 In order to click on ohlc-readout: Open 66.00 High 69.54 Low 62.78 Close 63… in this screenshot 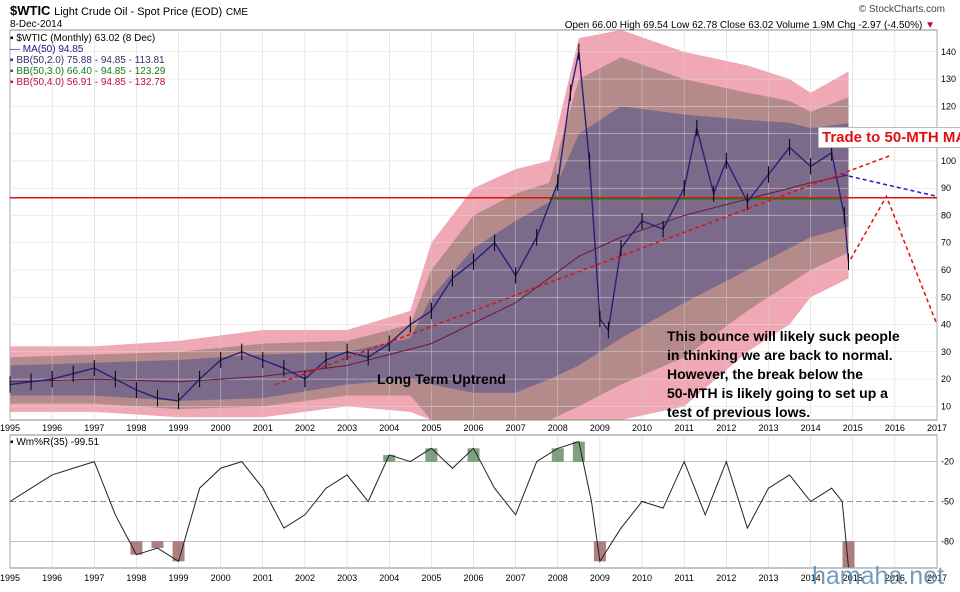, I will do `click(749, 25)`.